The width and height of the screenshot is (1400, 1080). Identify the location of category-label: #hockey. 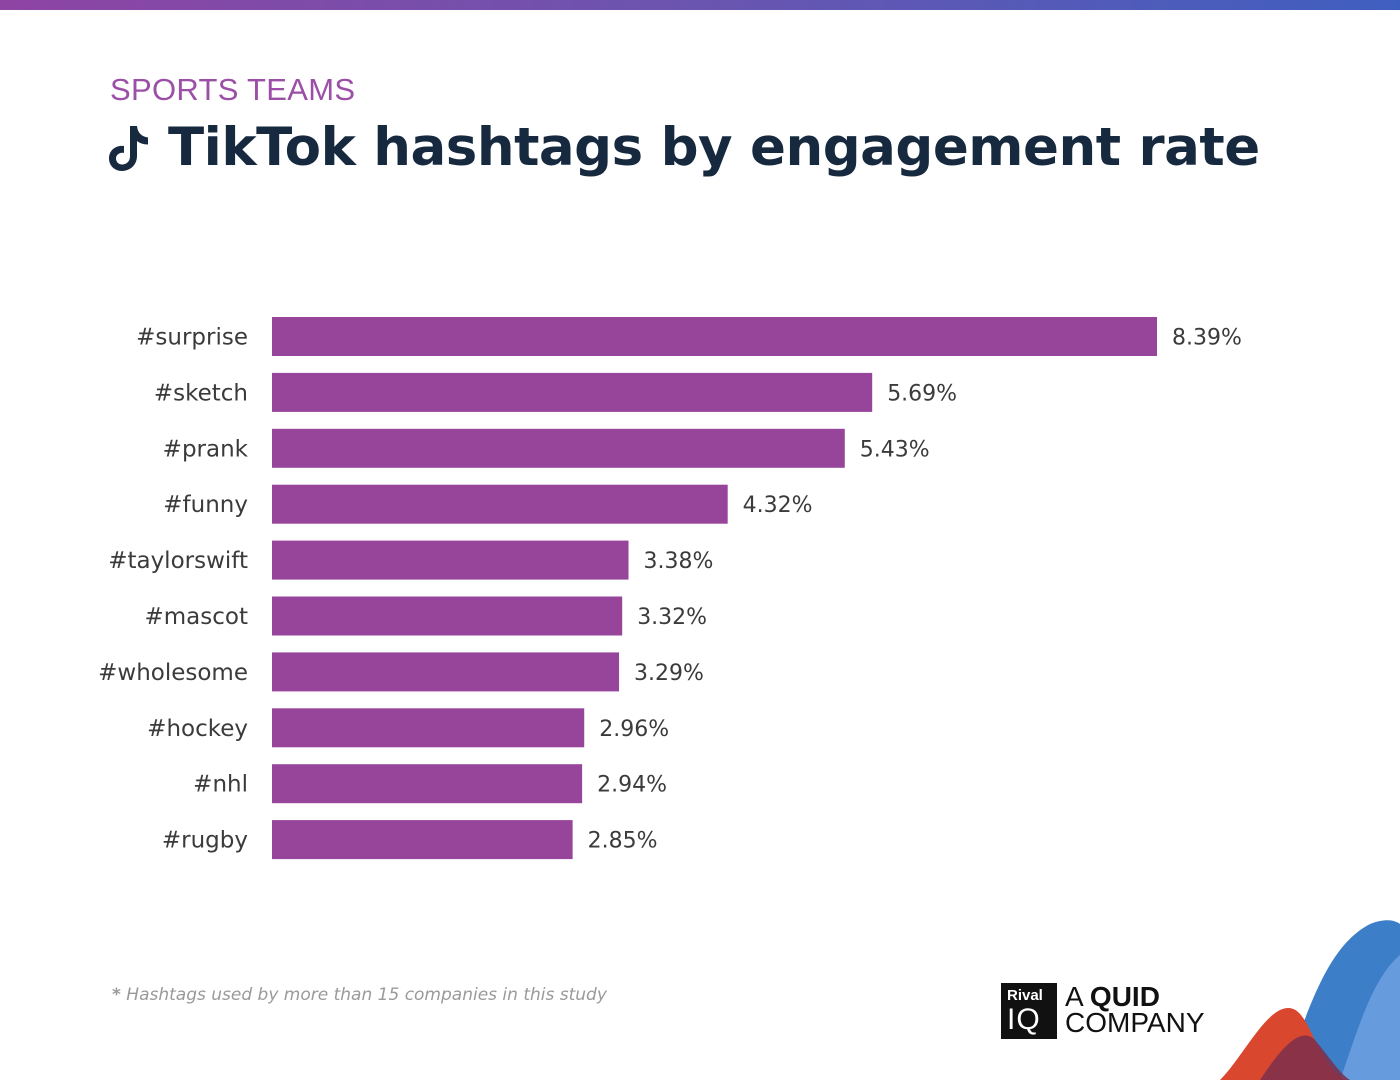
(197, 729).